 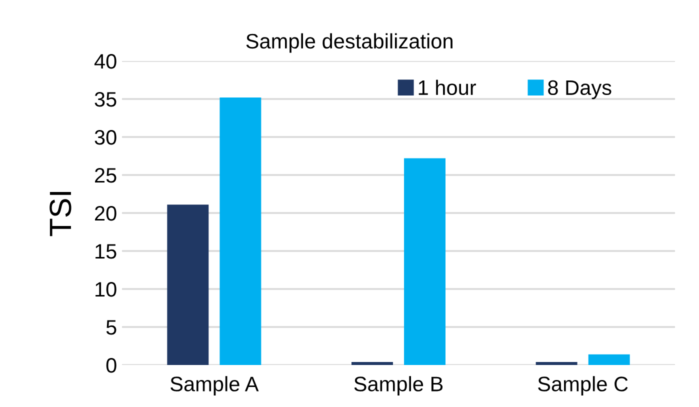 What do you see at coordinates (106, 251) in the screenshot?
I see `y-tick-label: 15` at bounding box center [106, 251].